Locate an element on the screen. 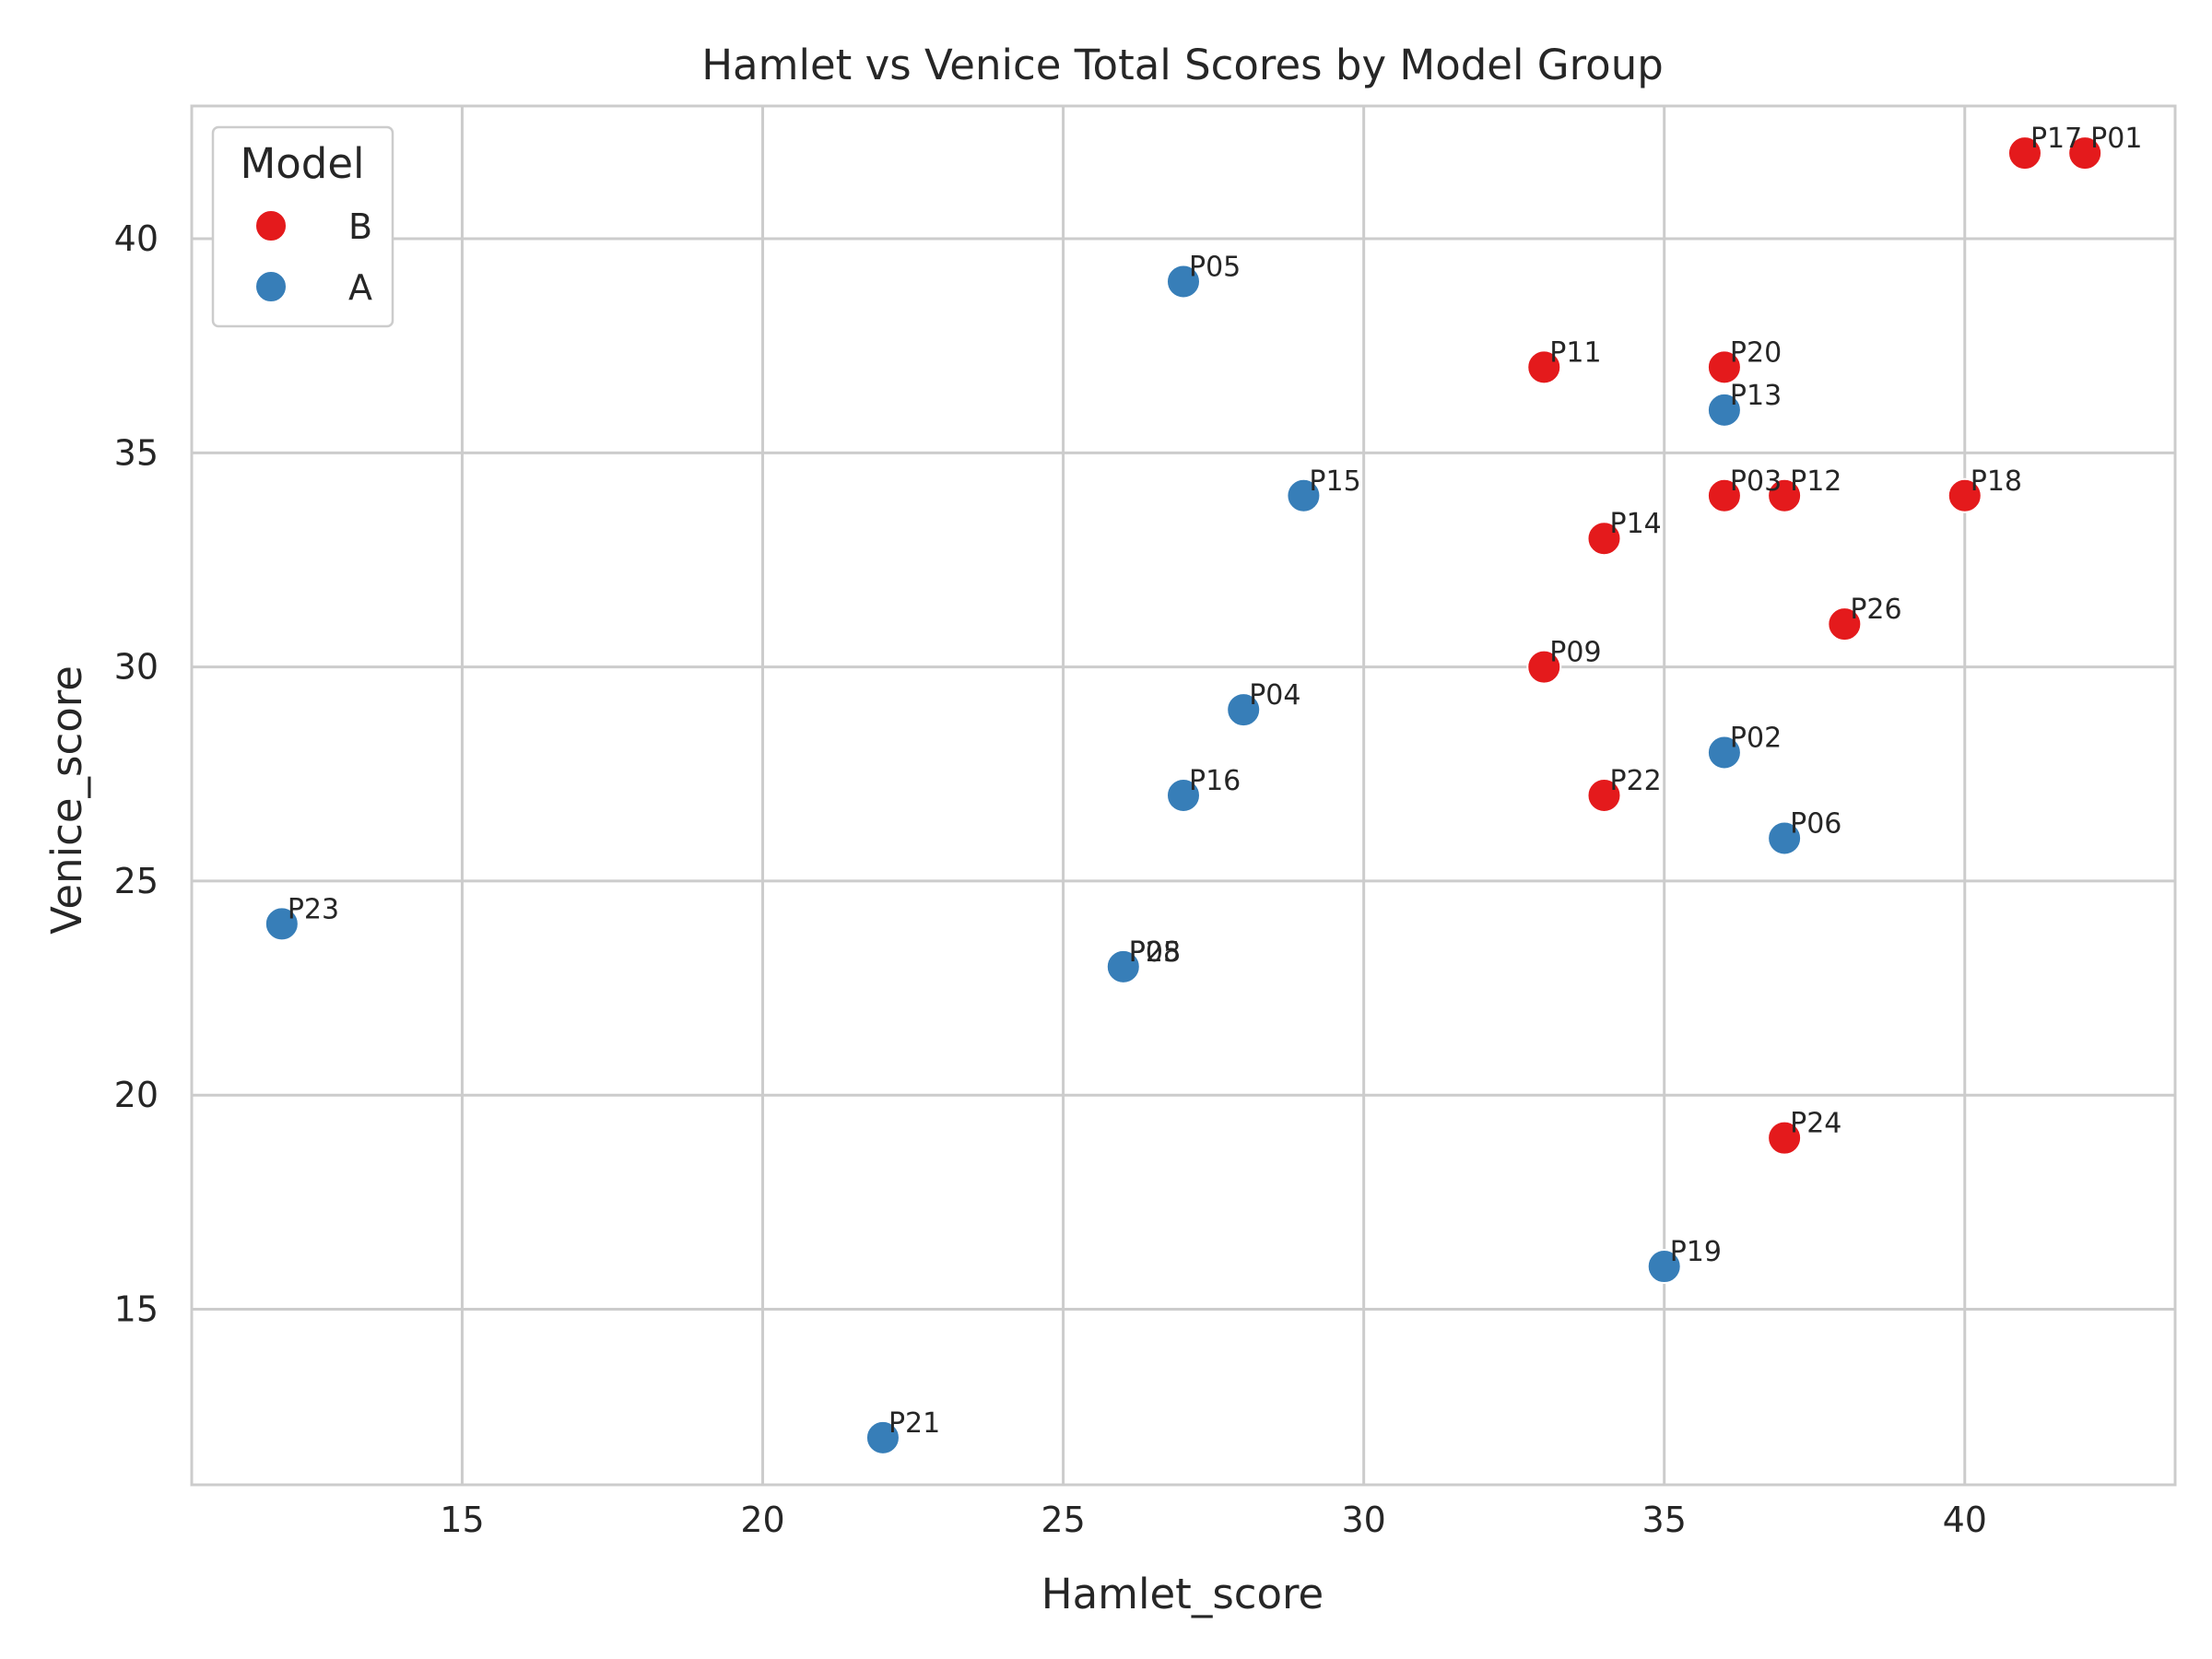 The image size is (2212, 1659). point-label-p04: P04 is located at coordinates (1274, 695).